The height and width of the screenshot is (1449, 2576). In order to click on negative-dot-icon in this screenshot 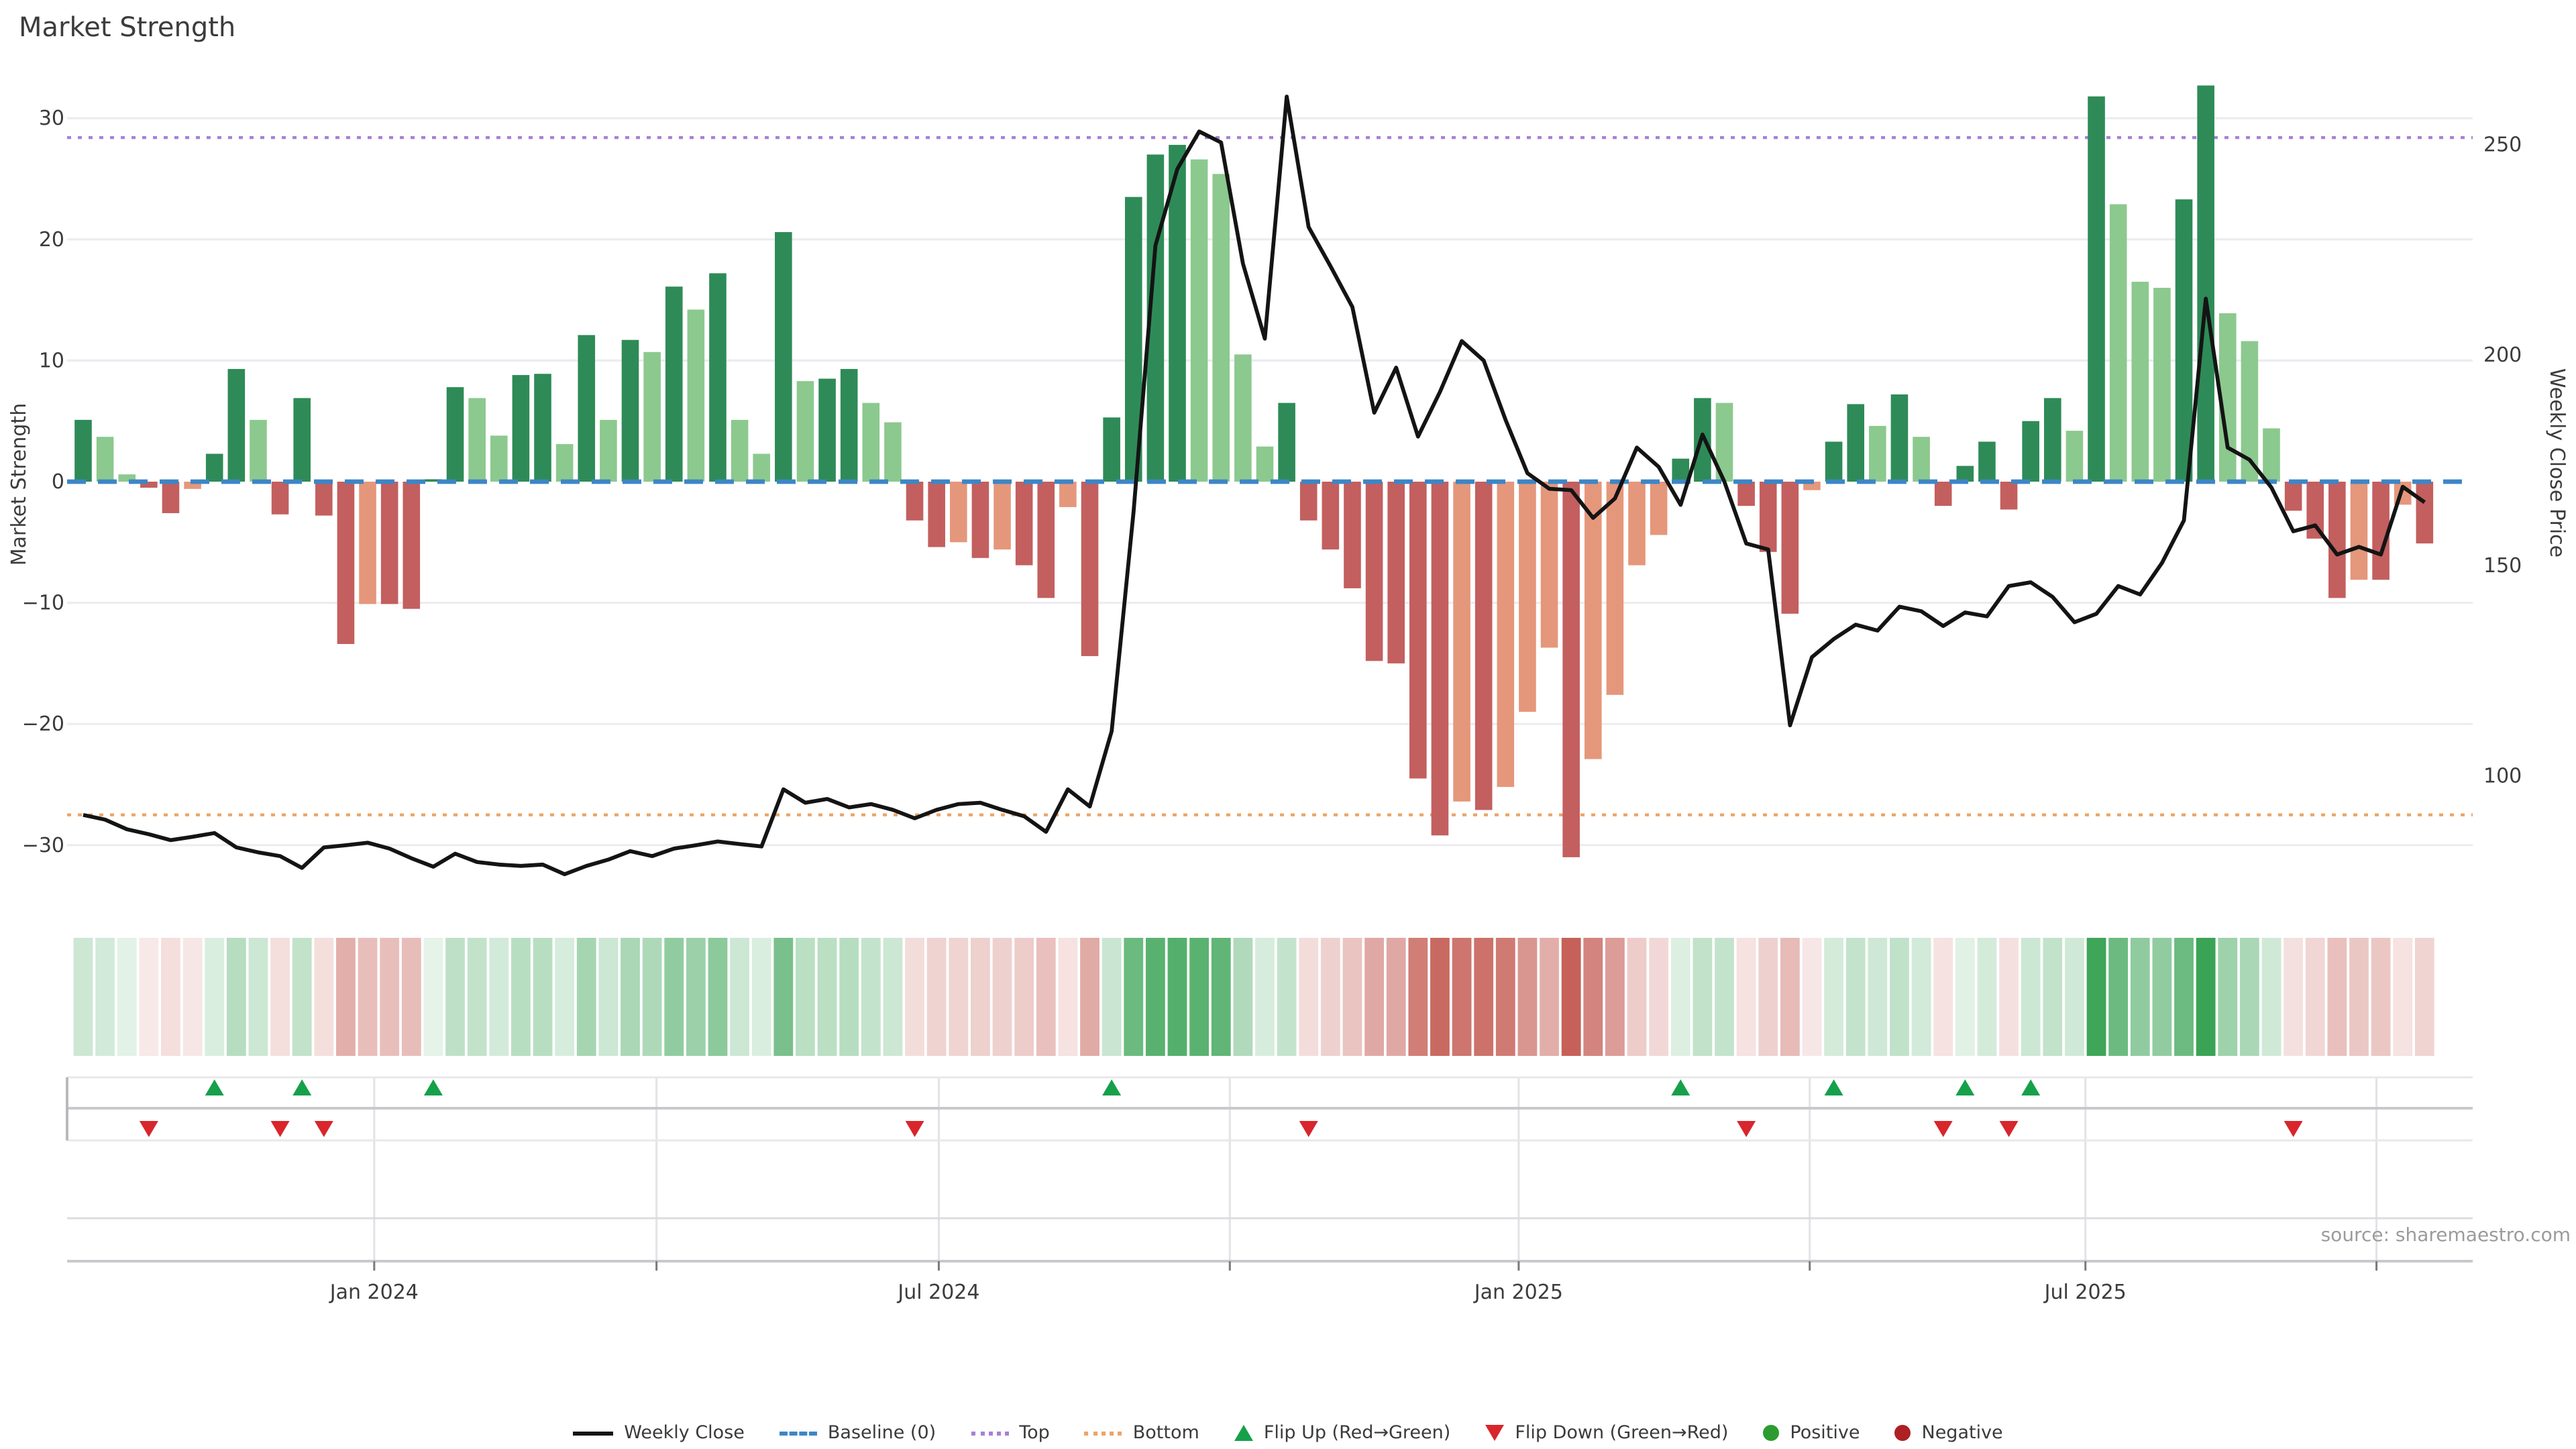, I will do `click(1902, 1433)`.